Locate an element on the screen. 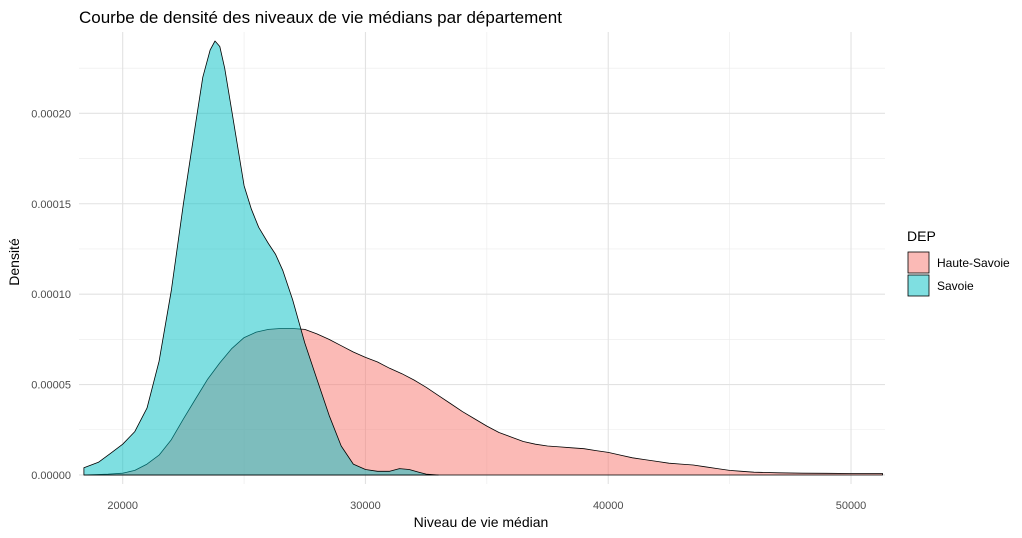 Image resolution: width=1022 pixels, height=538 pixels. legend-label-haute-savoie: Haute-Savoie is located at coordinates (973, 263).